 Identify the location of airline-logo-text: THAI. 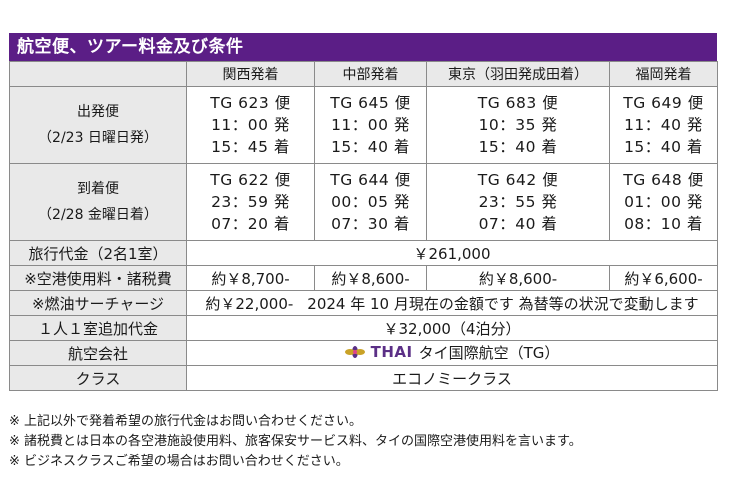
(391, 352).